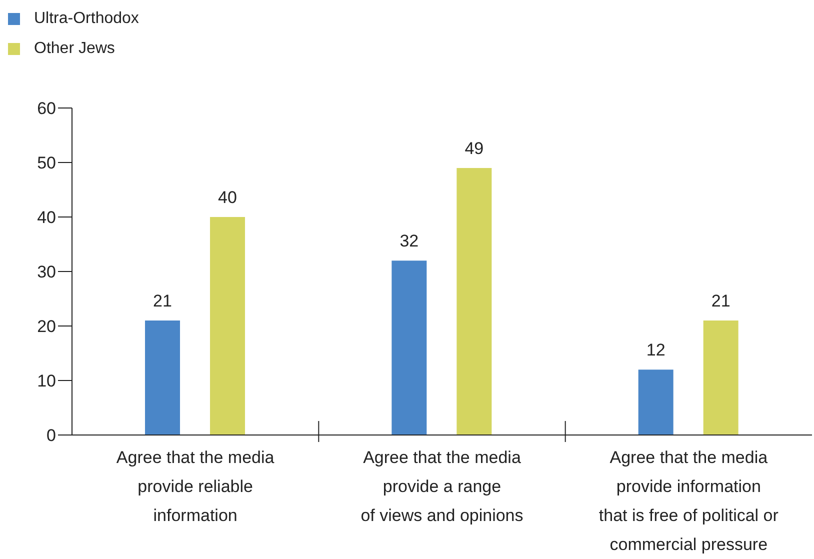  I want to click on y-tick-label: 20, so click(46, 326).